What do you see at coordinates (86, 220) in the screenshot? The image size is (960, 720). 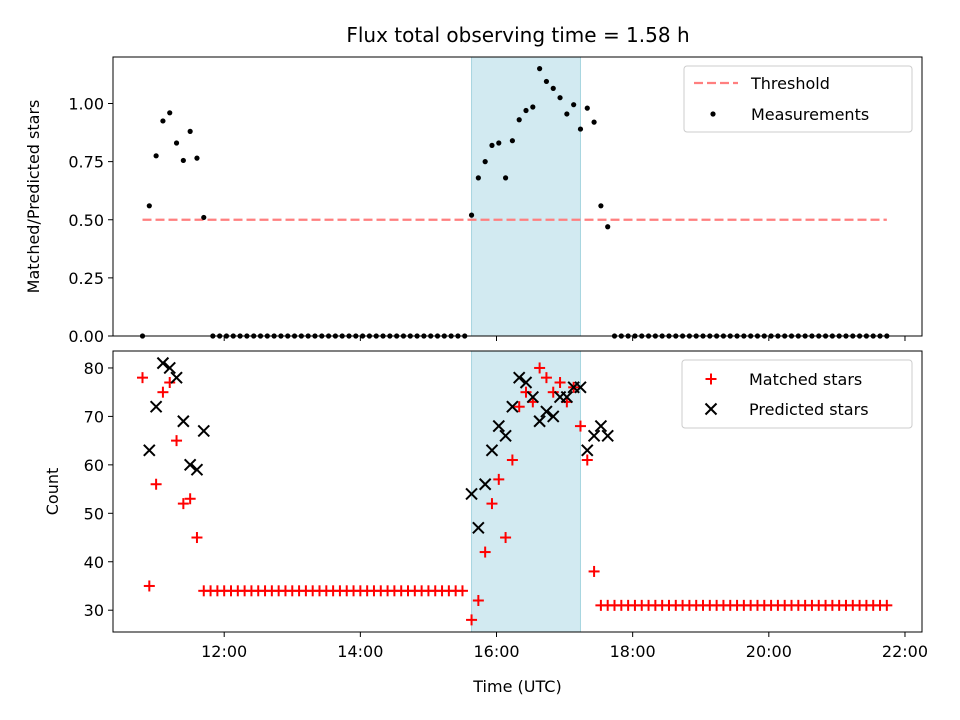 I see `y-tick-label: 0.50` at bounding box center [86, 220].